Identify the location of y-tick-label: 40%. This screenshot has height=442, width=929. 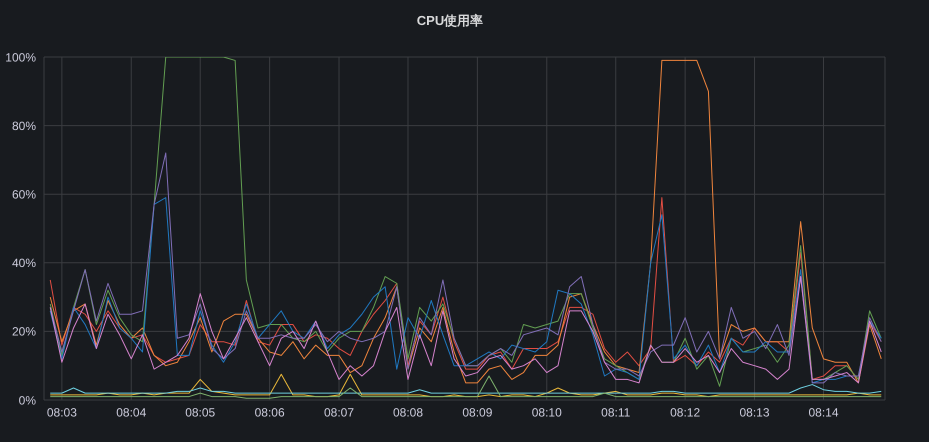
(24, 263).